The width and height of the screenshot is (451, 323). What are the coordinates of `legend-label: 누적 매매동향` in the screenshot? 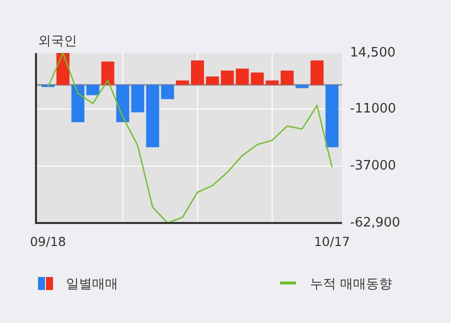 It's located at (351, 284).